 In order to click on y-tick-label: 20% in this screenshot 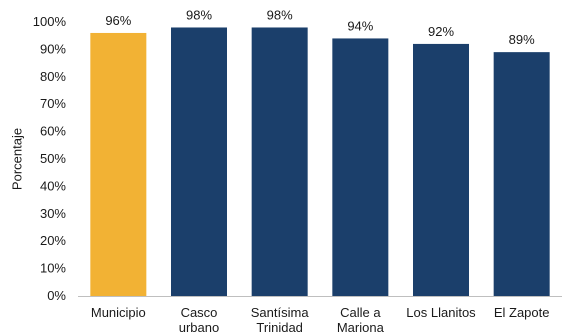, I will do `click(53, 240)`.